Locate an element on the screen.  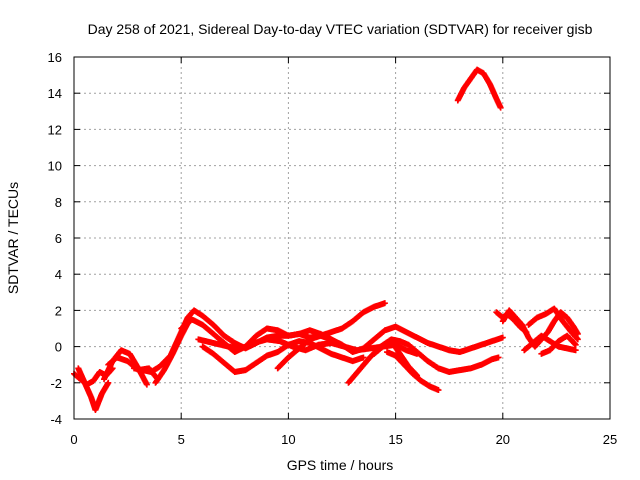
y-tick-label: 0 is located at coordinates (58, 347).